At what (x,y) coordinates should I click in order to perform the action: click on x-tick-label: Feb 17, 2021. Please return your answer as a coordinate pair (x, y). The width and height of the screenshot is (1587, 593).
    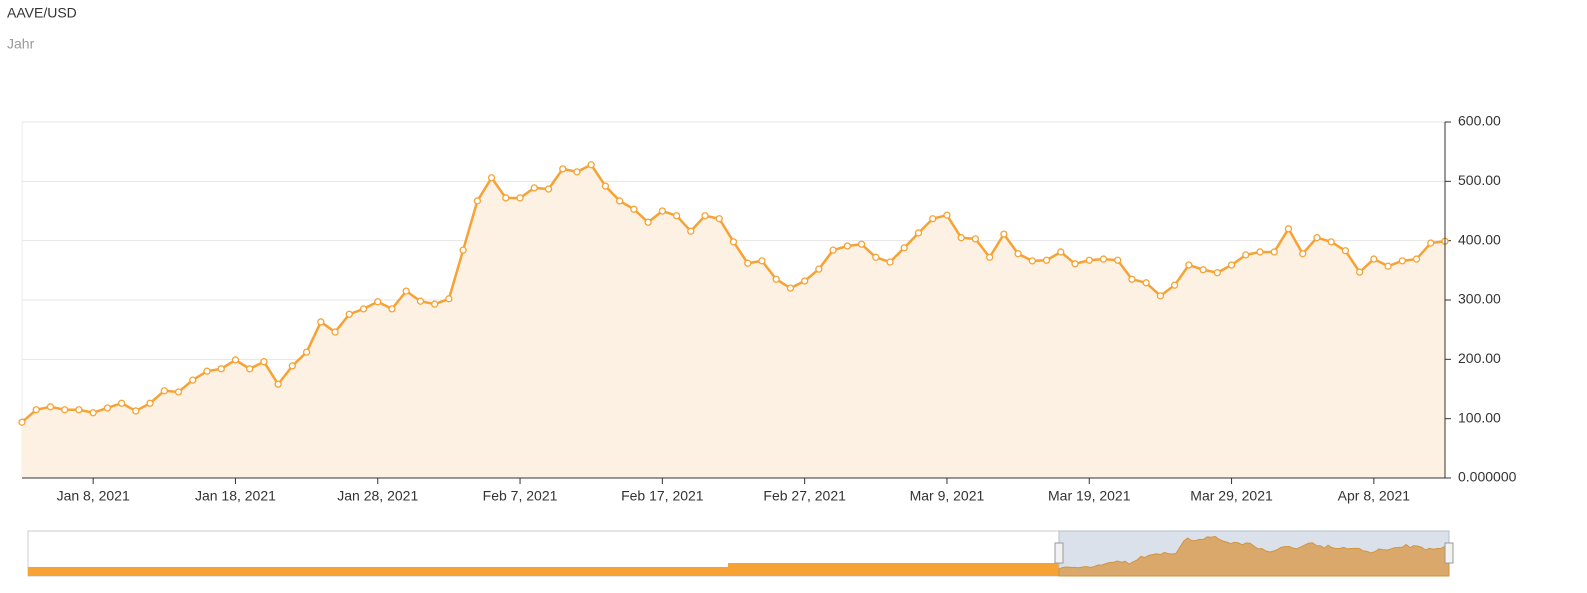
    Looking at the image, I should click on (662, 496).